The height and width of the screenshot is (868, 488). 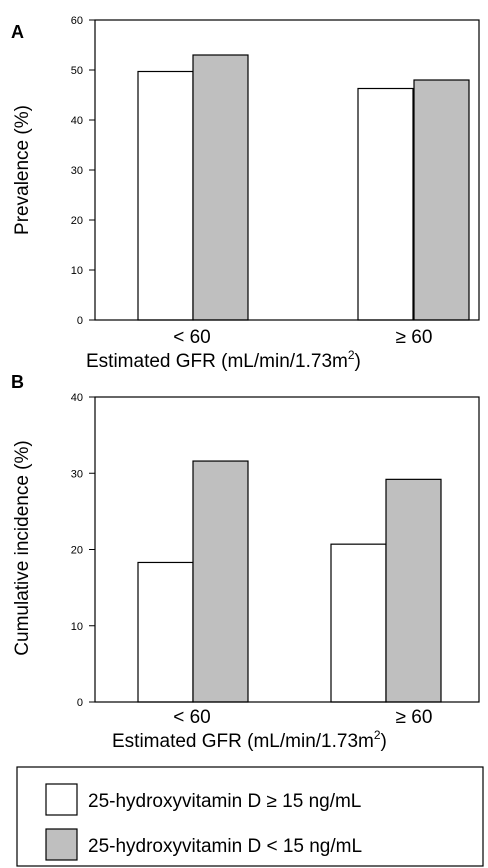 What do you see at coordinates (77, 398) in the screenshot?
I see `panel-b-y-tick-label: 40` at bounding box center [77, 398].